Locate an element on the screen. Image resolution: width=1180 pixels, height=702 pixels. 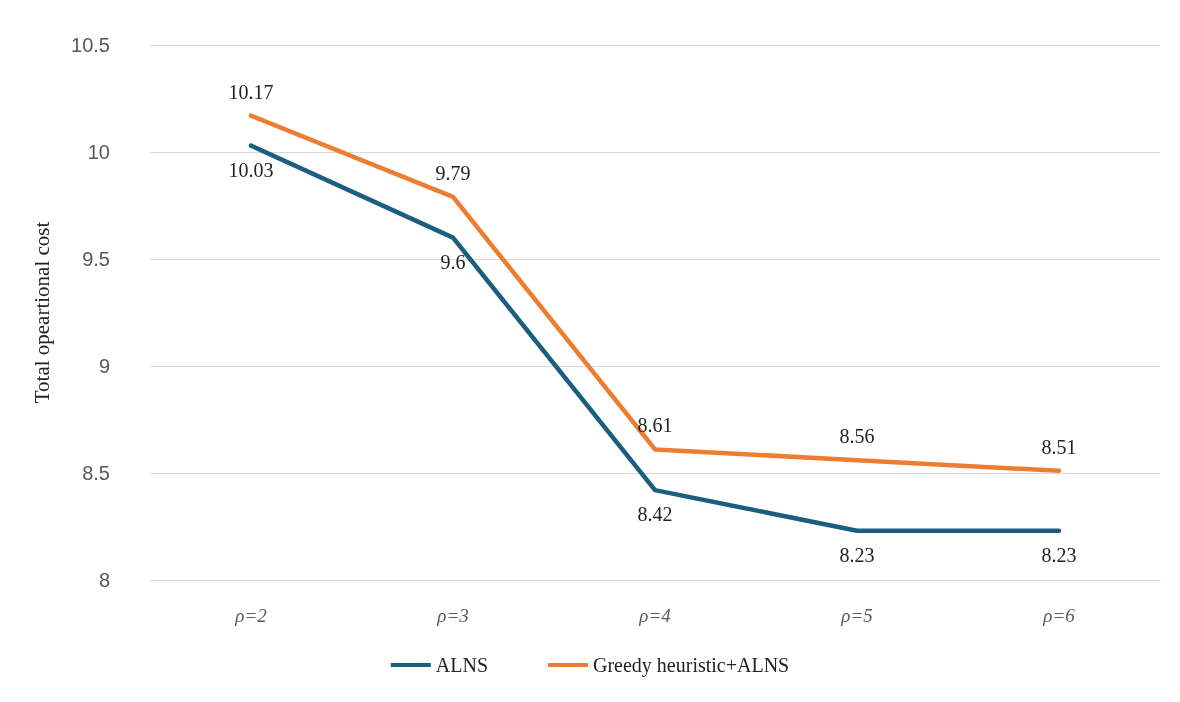
data-label: 10.17 is located at coordinates (251, 91).